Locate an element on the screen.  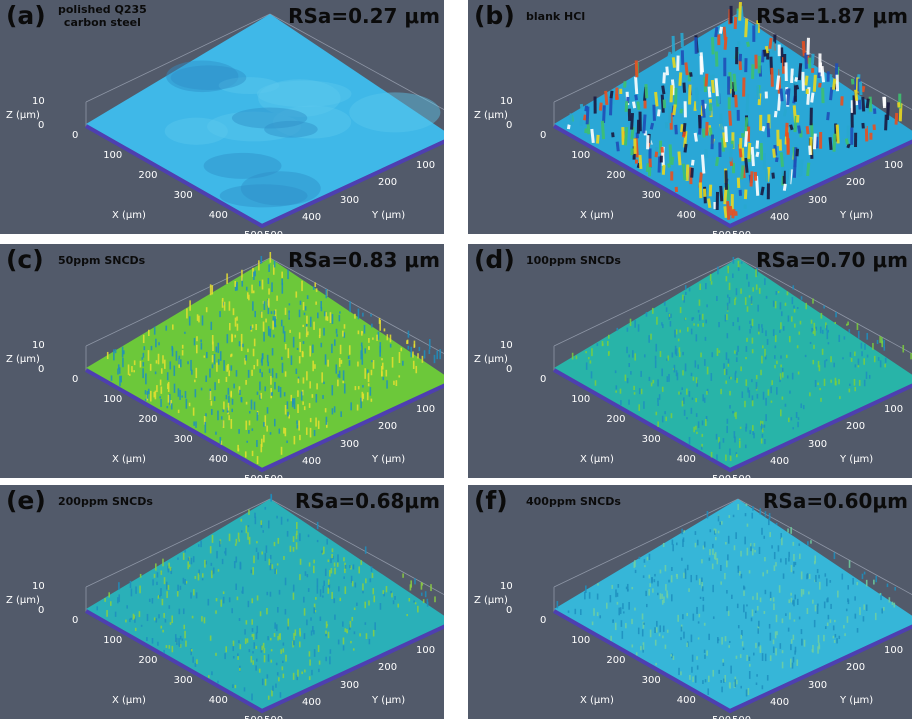
condition-line: polished Q235 is located at coordinates (102, 9).